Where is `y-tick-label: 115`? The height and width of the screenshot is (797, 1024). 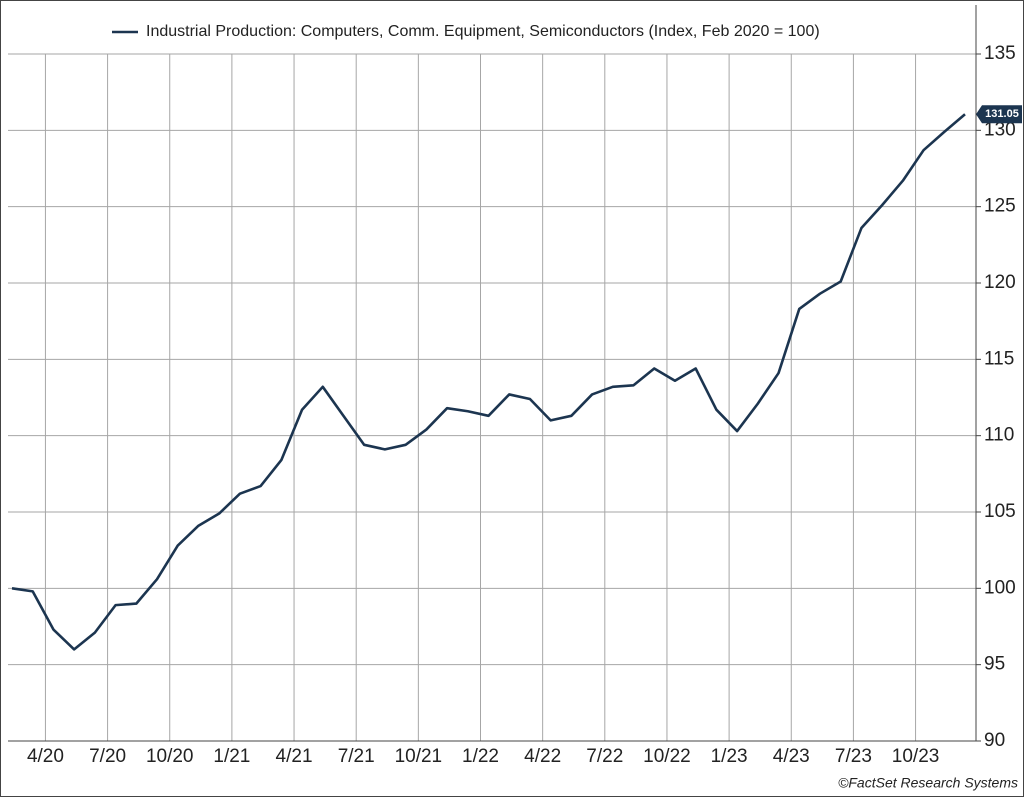 y-tick-label: 115 is located at coordinates (999, 358).